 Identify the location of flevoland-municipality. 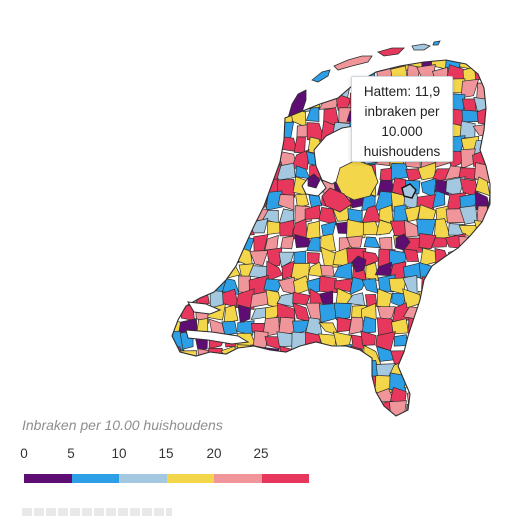
(357, 180).